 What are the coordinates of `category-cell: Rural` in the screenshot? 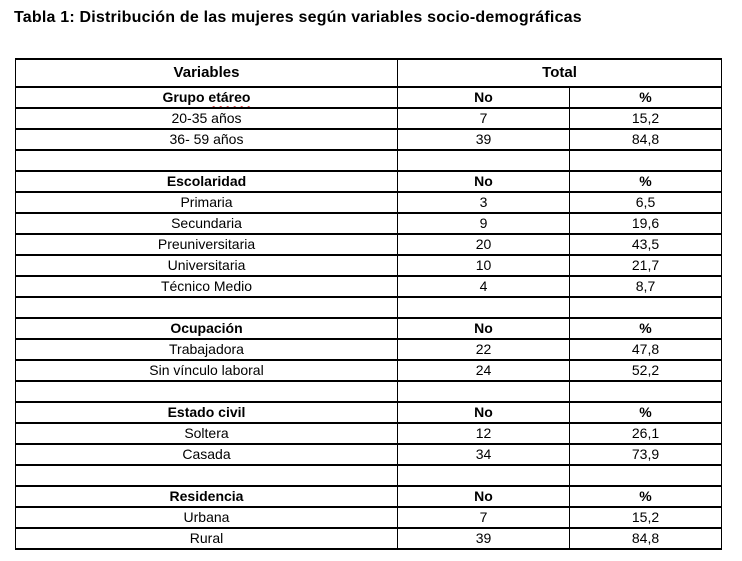 It's located at (206, 538).